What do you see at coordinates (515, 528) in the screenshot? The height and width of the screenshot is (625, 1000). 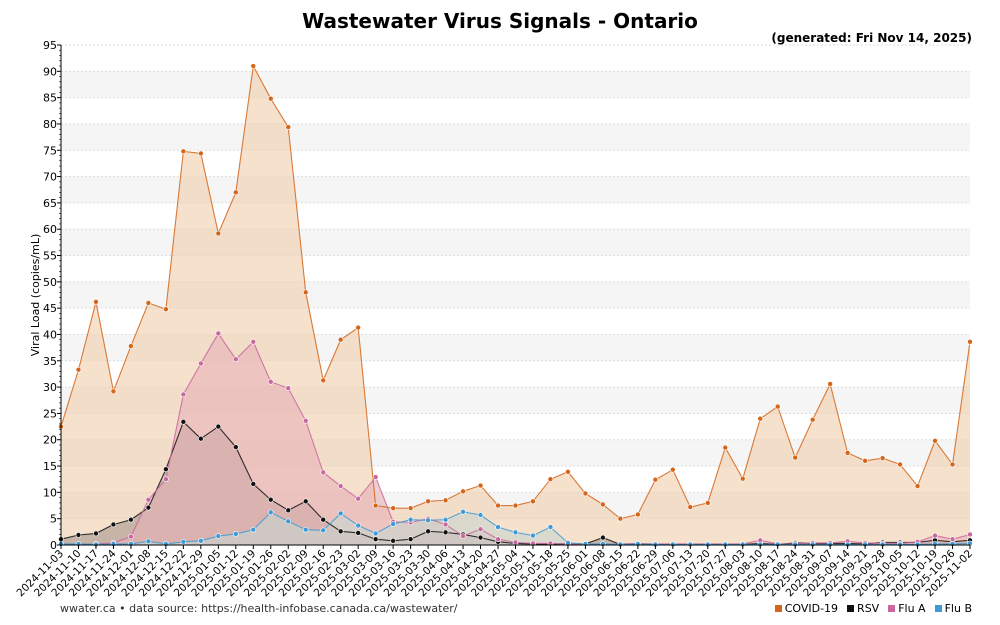 I see `area-flu-b` at bounding box center [515, 528].